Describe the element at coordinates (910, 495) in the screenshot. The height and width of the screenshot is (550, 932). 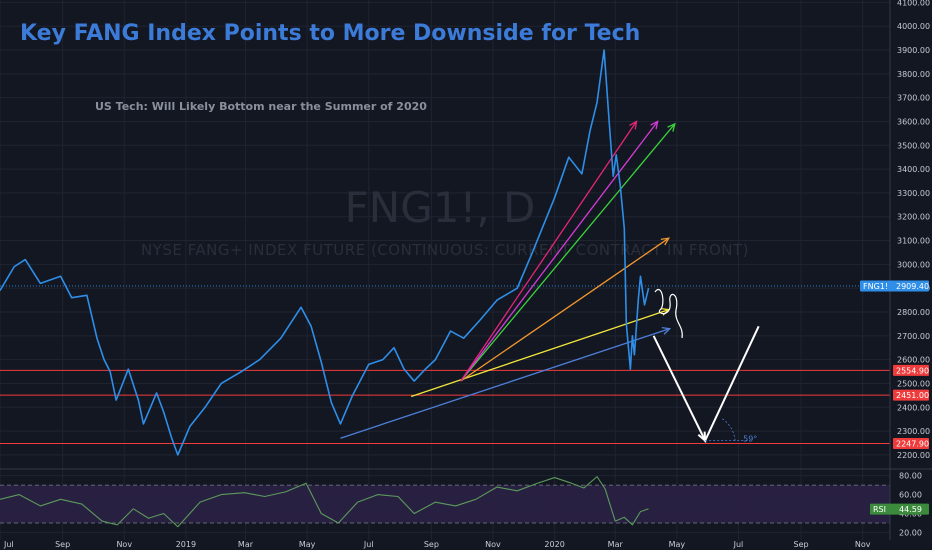
I see `rsi-tick-label: 60.00` at that location.